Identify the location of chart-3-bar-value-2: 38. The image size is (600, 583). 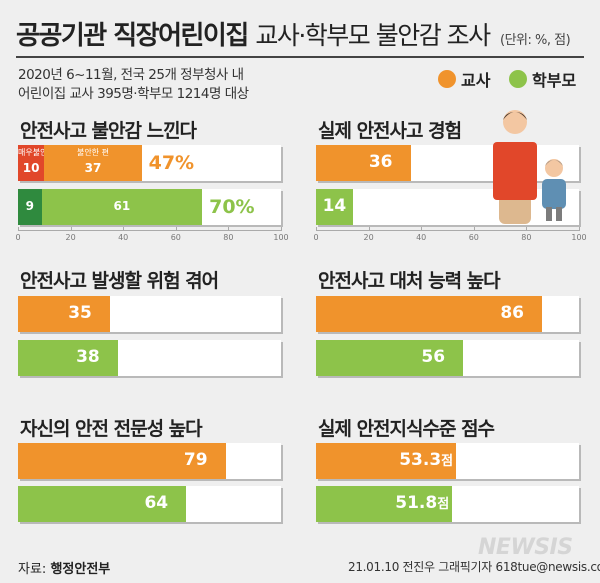
(88, 357).